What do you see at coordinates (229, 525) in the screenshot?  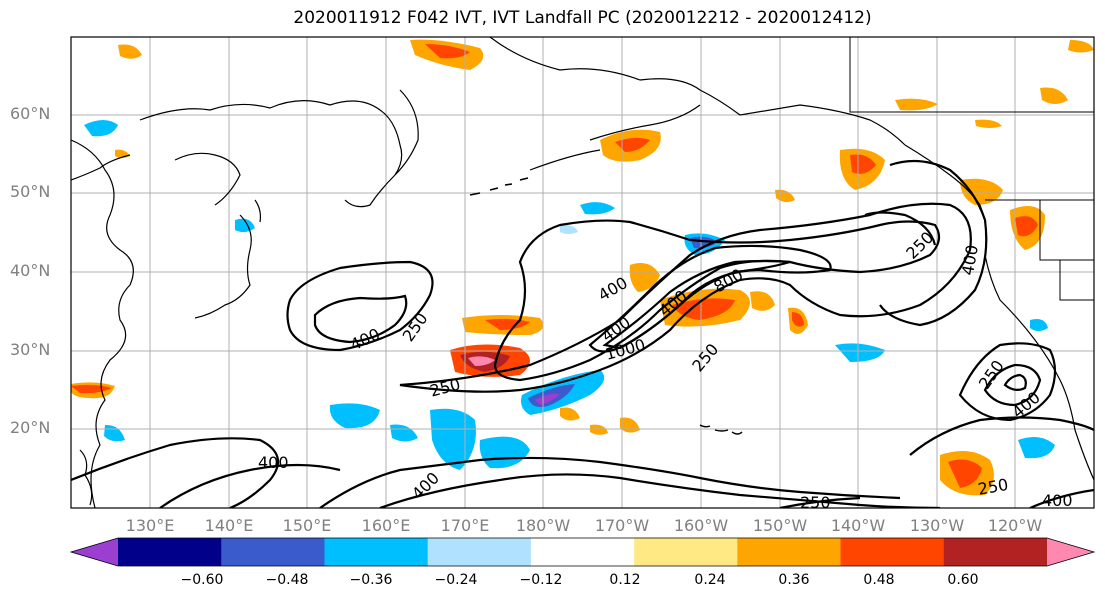 I see `lon-label: 140°E` at bounding box center [229, 525].